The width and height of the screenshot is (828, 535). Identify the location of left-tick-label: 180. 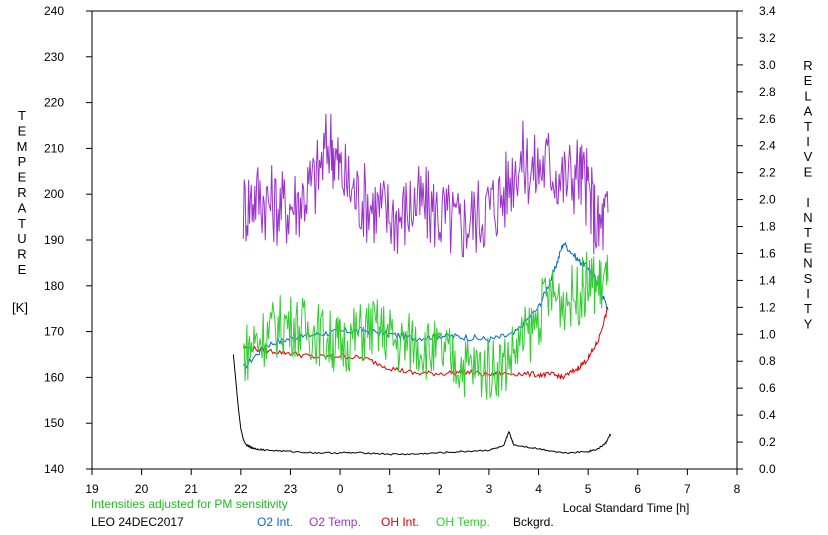
(54, 286).